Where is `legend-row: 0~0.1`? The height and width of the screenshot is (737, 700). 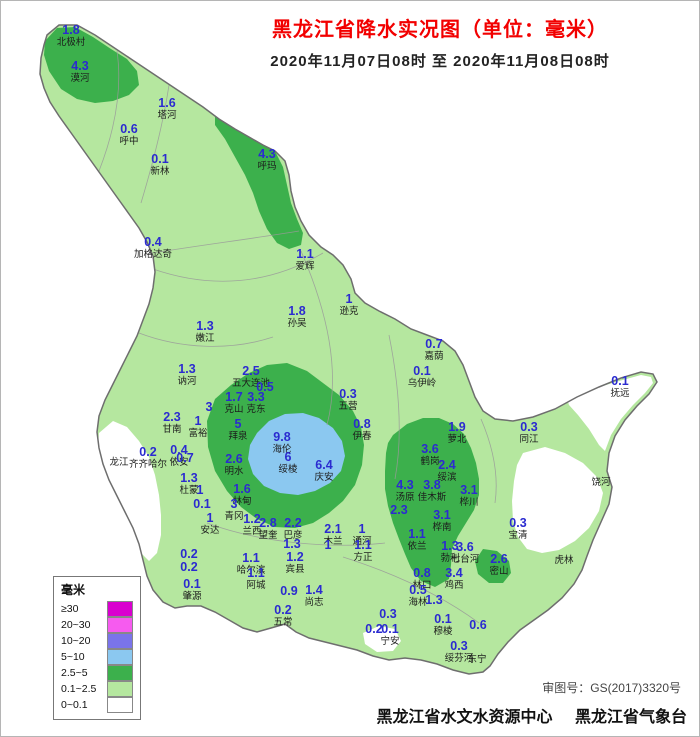
legend-row: 0~0.1 is located at coordinates (97, 705).